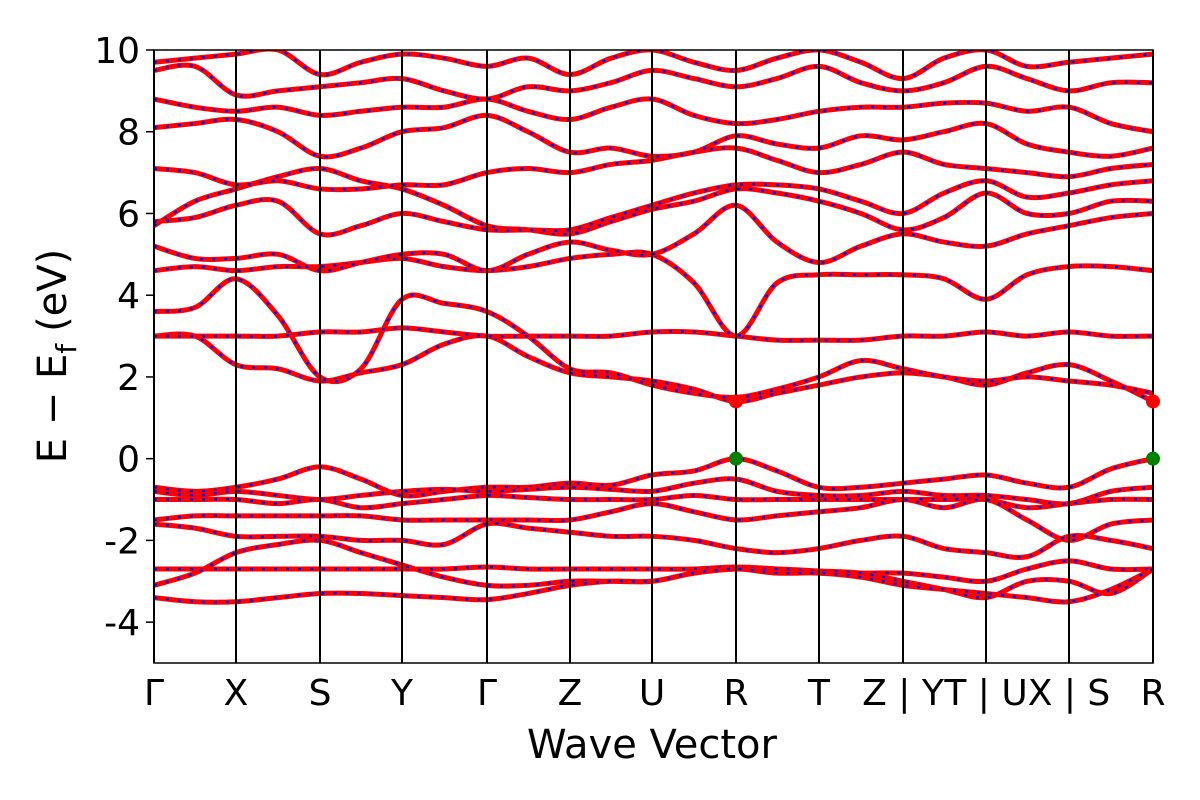 The height and width of the screenshot is (800, 1200). I want to click on x-tick-label: X, so click(236, 693).